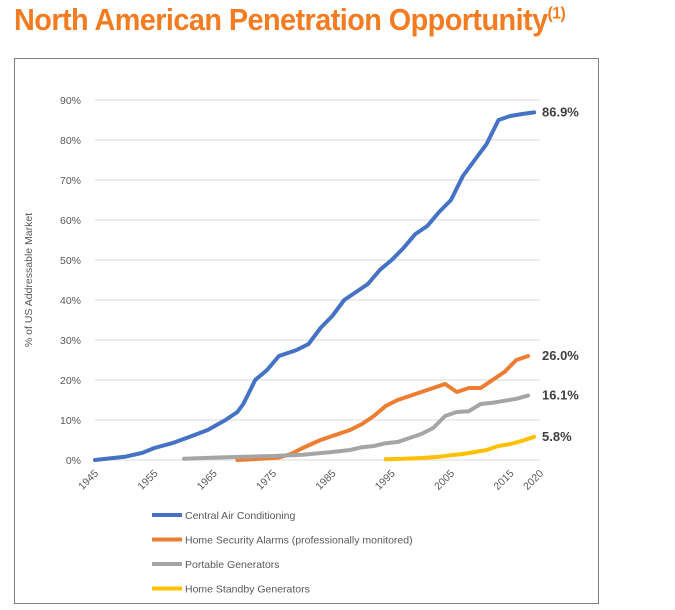 This screenshot has height=610, width=675. What do you see at coordinates (70, 301) in the screenshot?
I see `y-tick-label: 40%` at bounding box center [70, 301].